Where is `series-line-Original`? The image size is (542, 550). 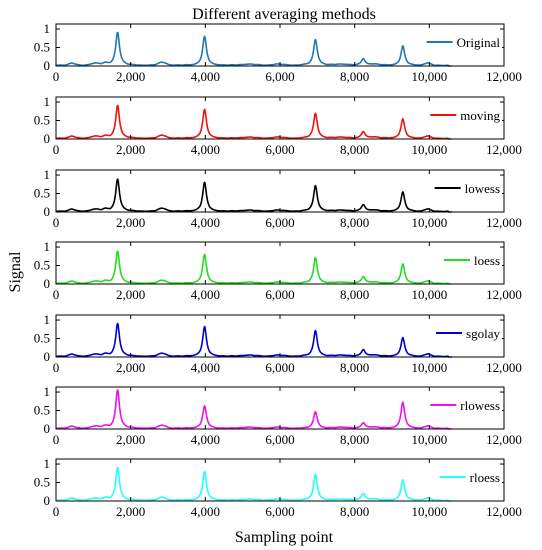 series-line-Original is located at coordinates (253, 49).